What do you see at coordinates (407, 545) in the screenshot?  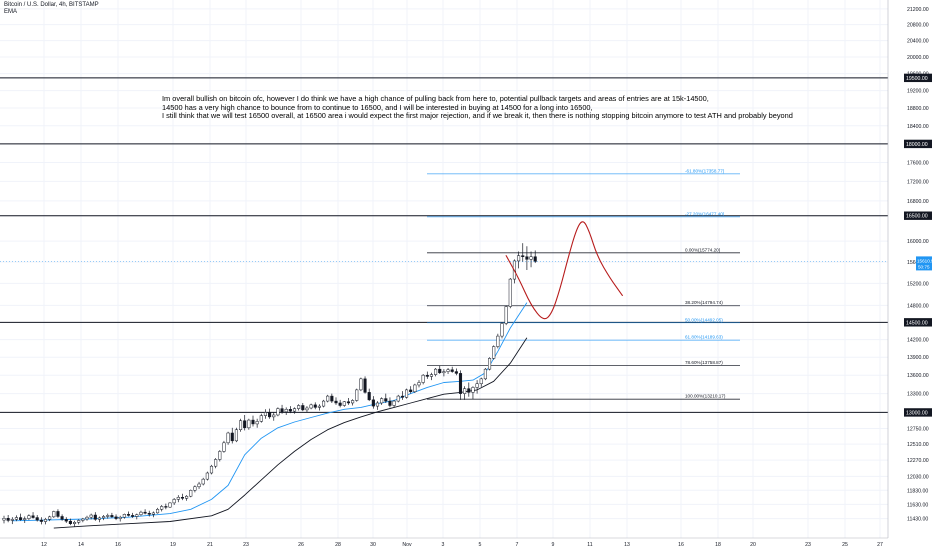 I see `time-axis-tick-label: Nov` at bounding box center [407, 545].